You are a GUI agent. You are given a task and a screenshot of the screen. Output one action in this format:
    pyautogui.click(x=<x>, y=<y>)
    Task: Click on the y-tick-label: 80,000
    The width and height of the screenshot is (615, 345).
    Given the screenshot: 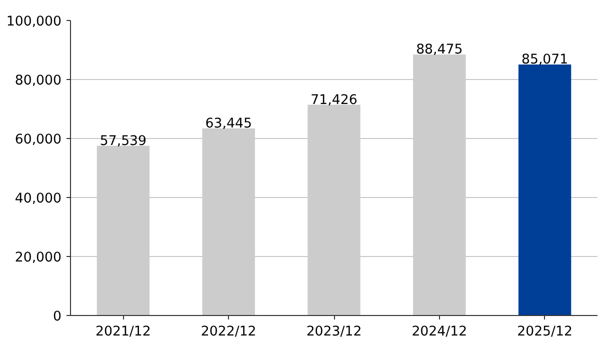 What is the action you would take?
    pyautogui.click(x=38, y=81)
    